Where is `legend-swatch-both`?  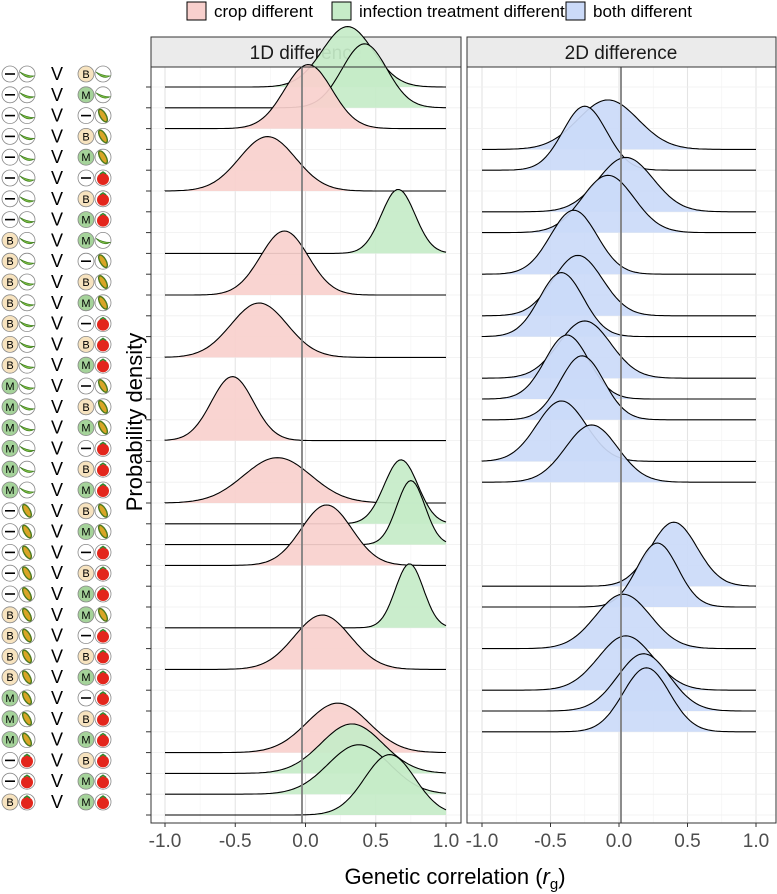
legend-swatch-both is located at coordinates (575, 11).